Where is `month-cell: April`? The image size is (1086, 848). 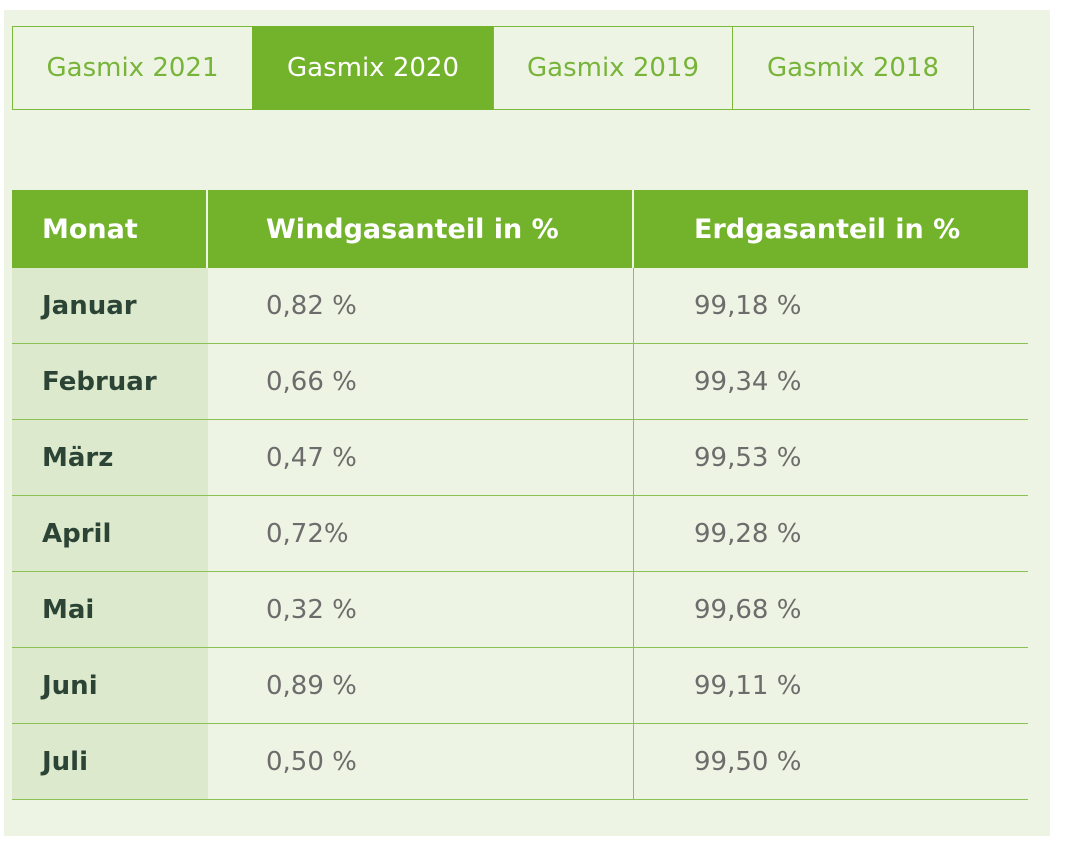 month-cell: April is located at coordinates (110, 533).